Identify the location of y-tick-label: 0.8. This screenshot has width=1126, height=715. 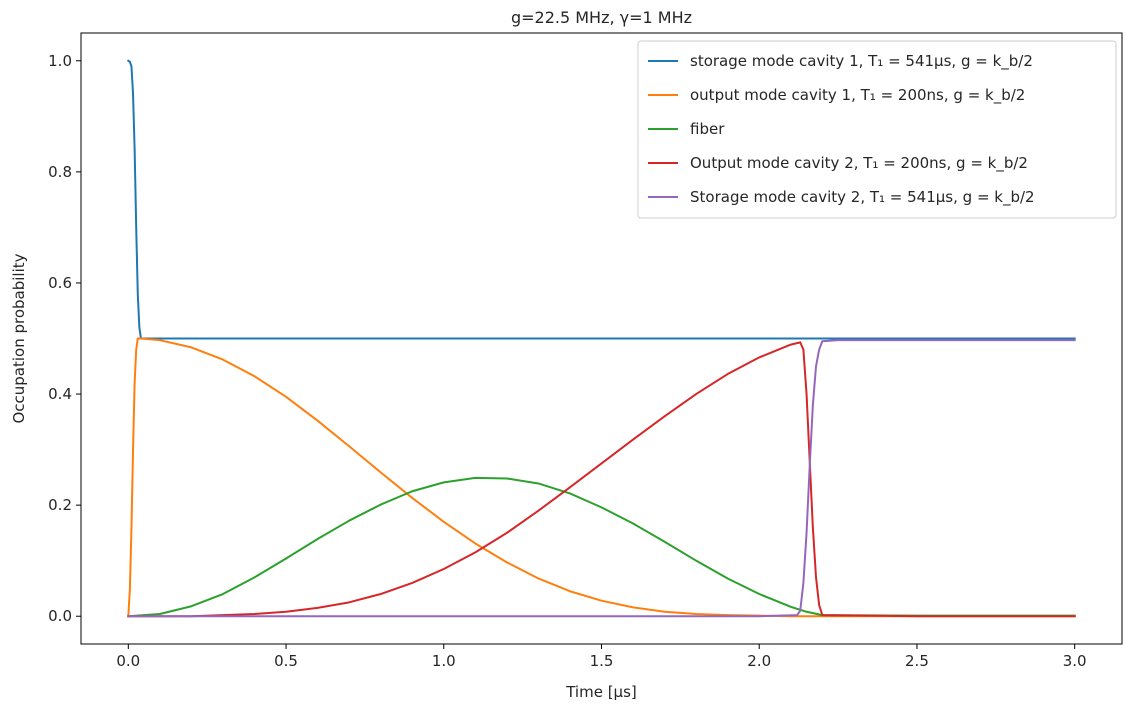
(60, 172).